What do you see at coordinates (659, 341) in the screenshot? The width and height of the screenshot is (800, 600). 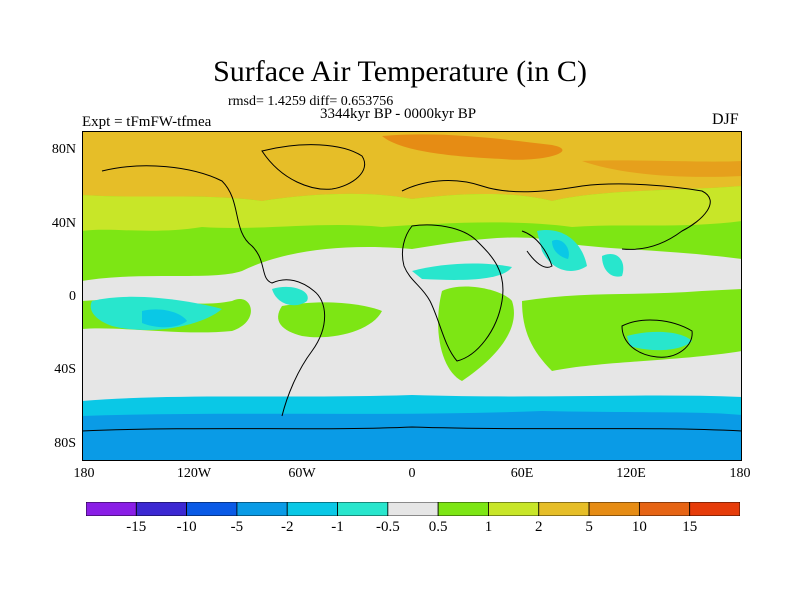 I see `australia-cool-patch` at bounding box center [659, 341].